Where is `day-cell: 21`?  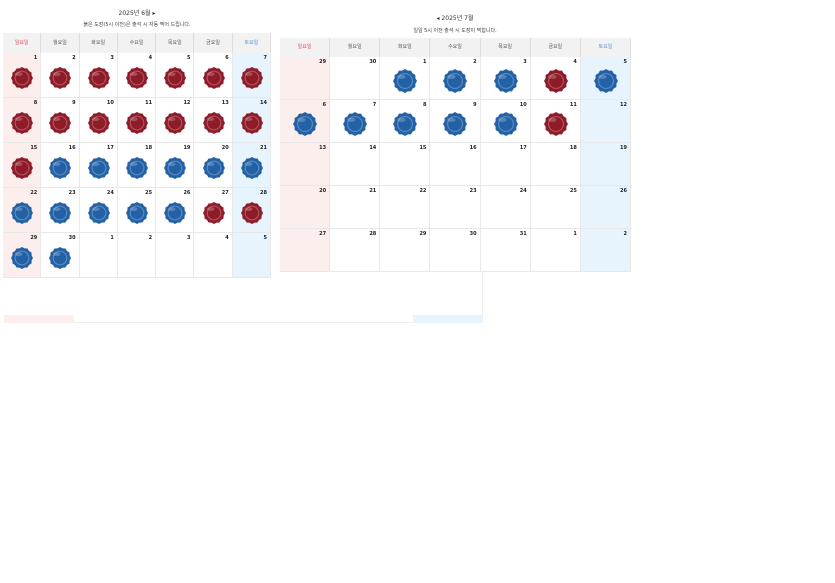 day-cell: 21 is located at coordinates (355, 207).